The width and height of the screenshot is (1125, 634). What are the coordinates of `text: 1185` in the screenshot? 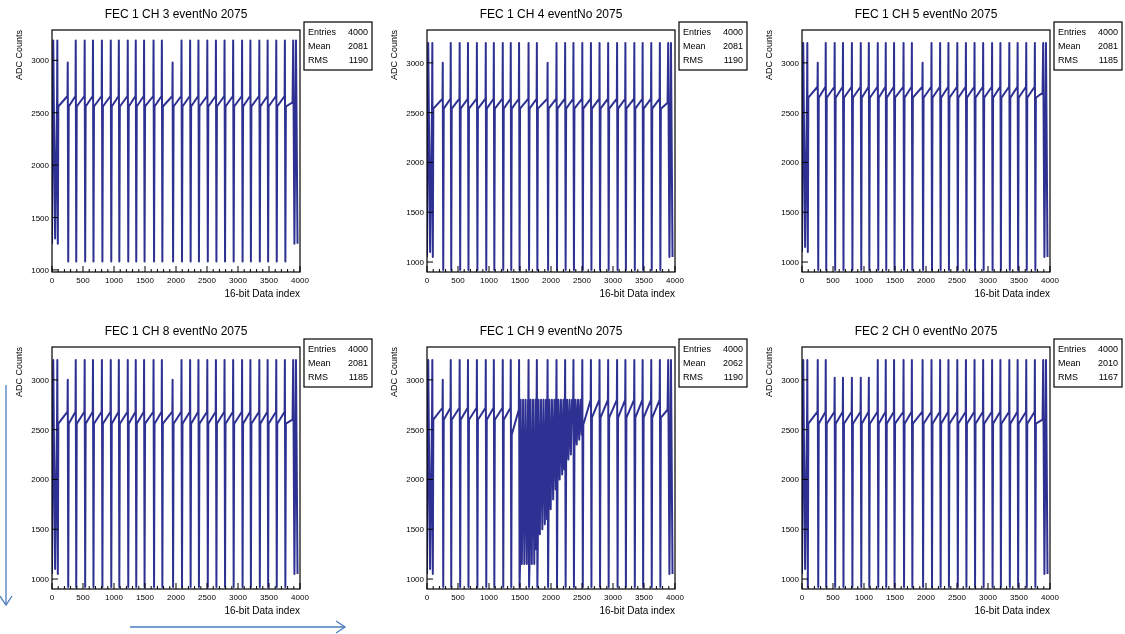 It's located at (358, 377).